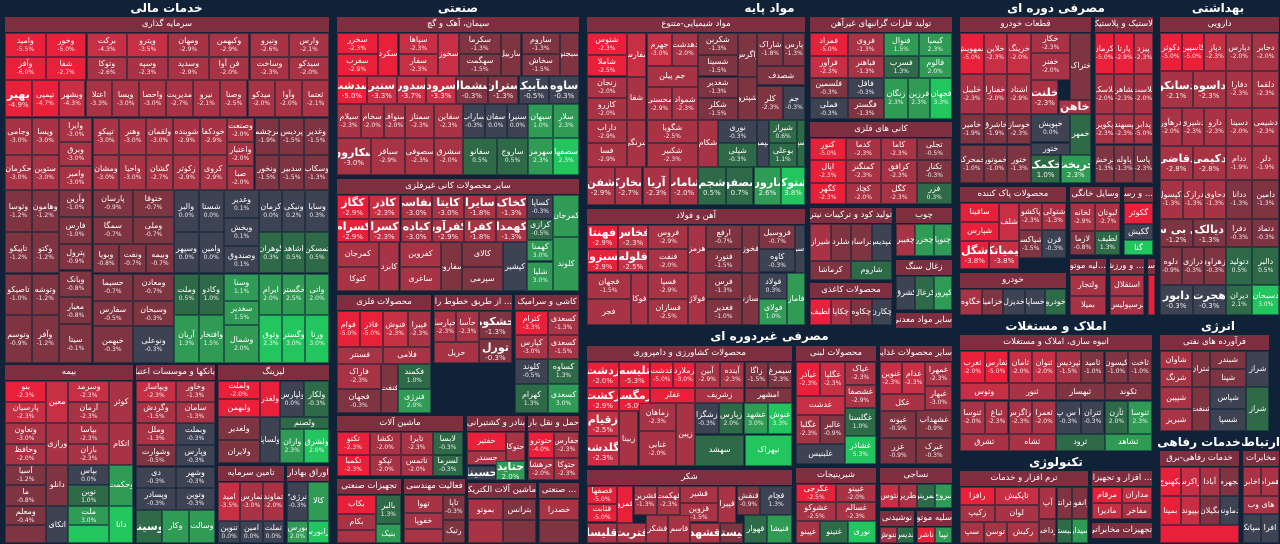  Describe the element at coordinates (369, 486) in the screenshot. I see `industry-group-title: تجهیزات صنعتی` at that location.